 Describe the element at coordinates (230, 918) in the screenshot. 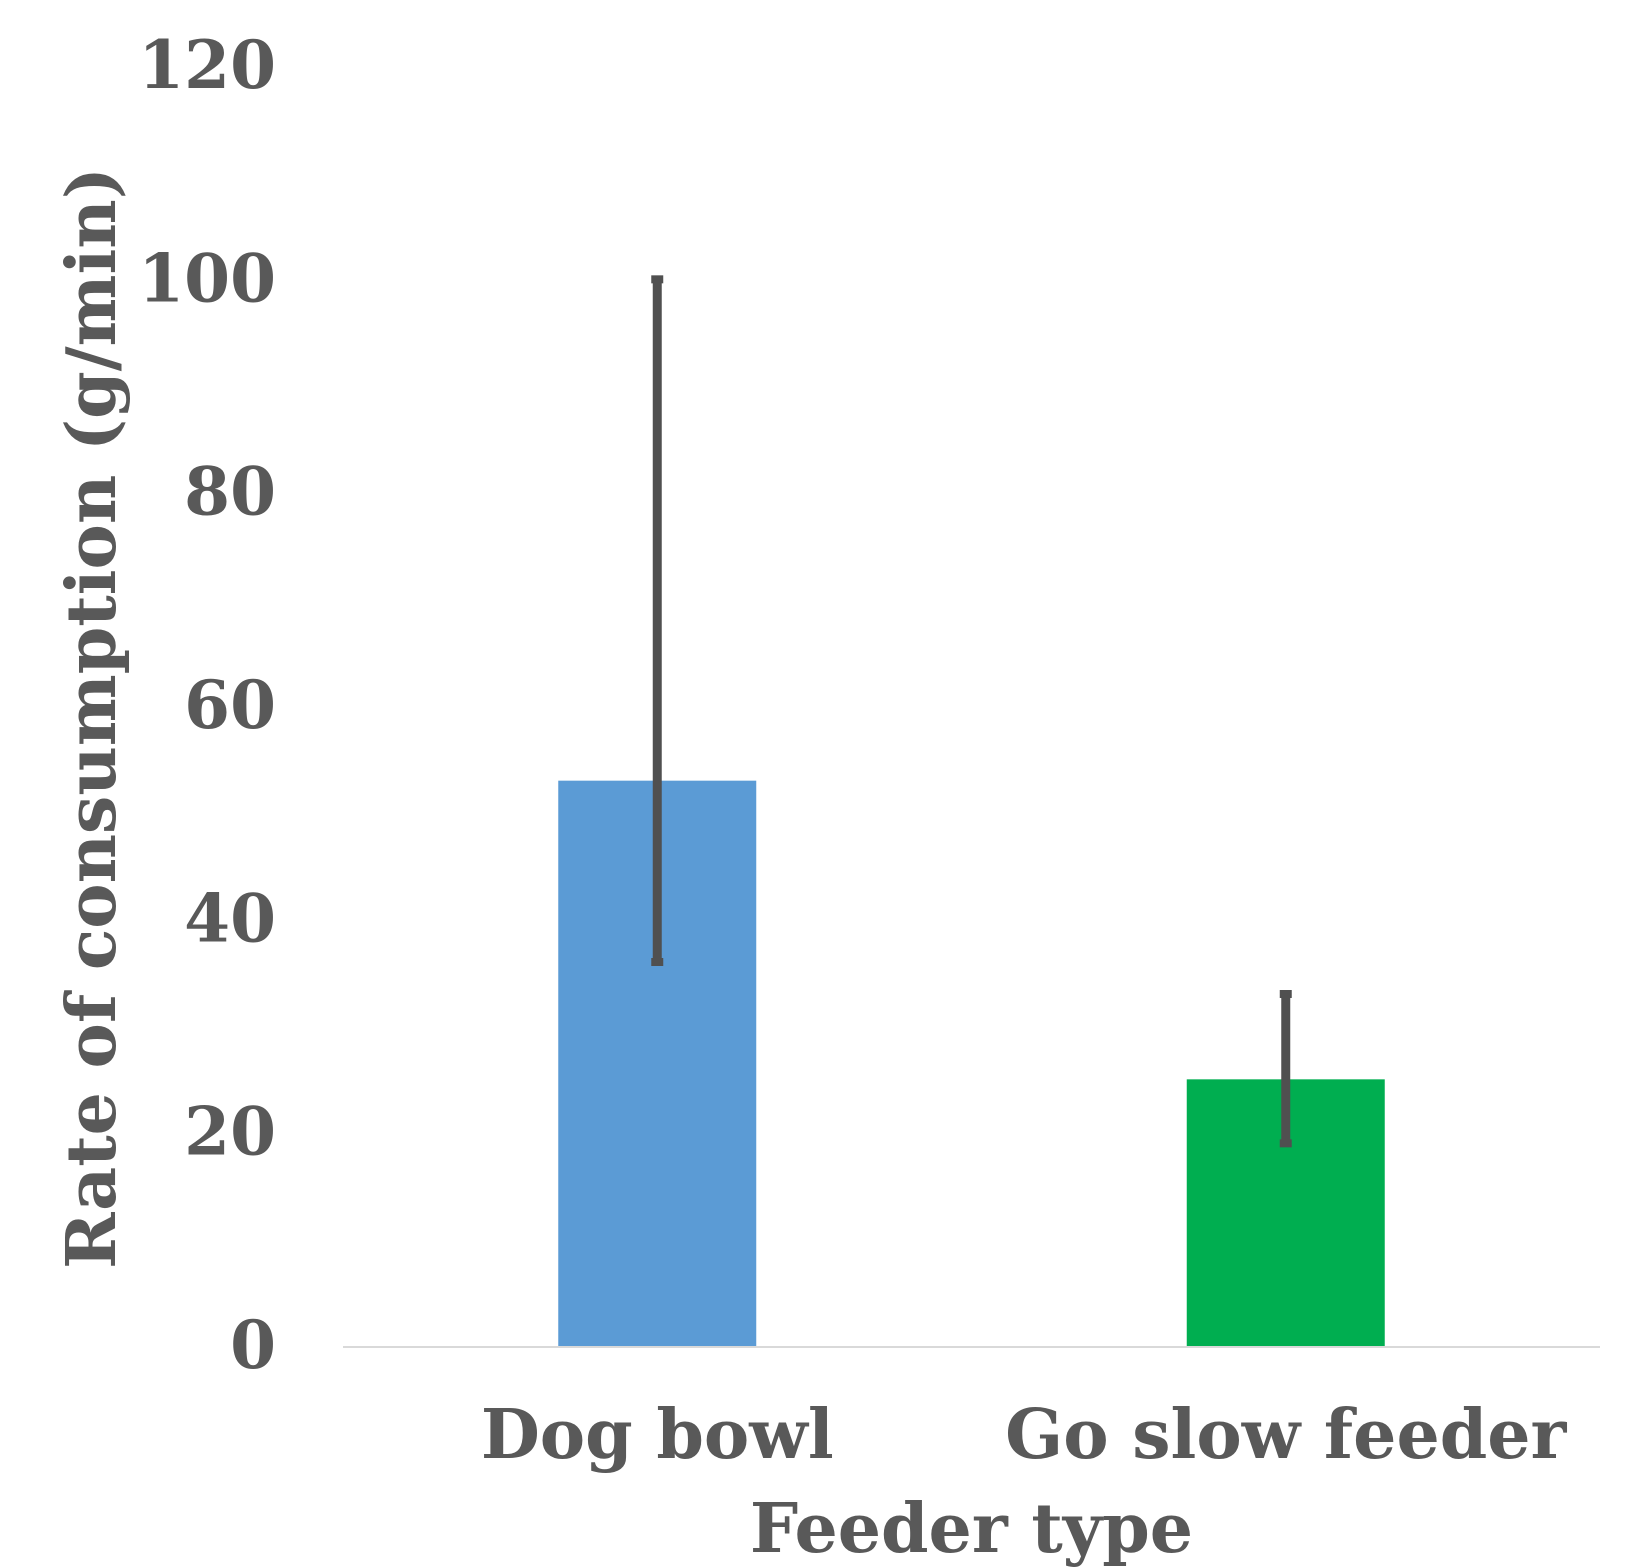

I see `y-tick-label: 40` at that location.